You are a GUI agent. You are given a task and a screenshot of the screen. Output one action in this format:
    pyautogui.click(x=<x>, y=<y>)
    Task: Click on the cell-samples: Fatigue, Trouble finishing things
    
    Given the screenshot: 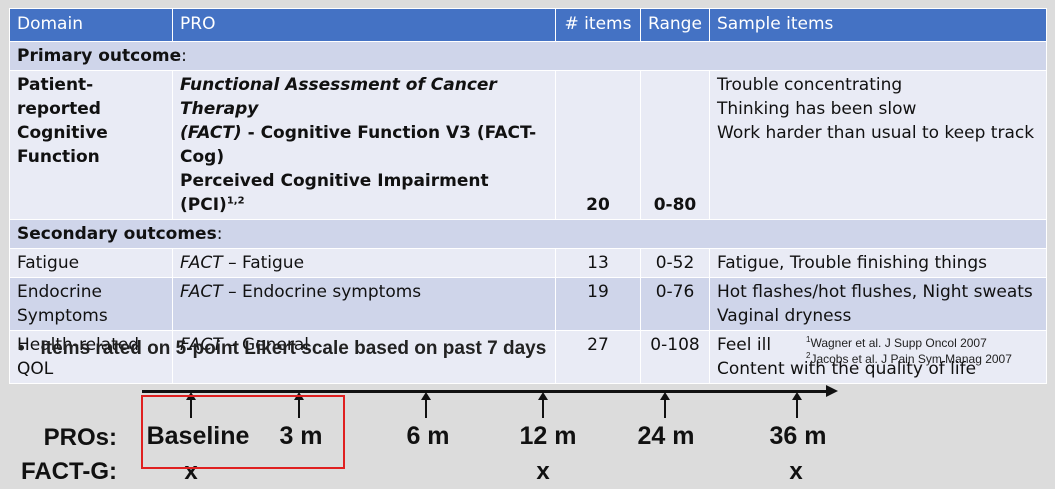 What is the action you would take?
    pyautogui.click(x=878, y=263)
    